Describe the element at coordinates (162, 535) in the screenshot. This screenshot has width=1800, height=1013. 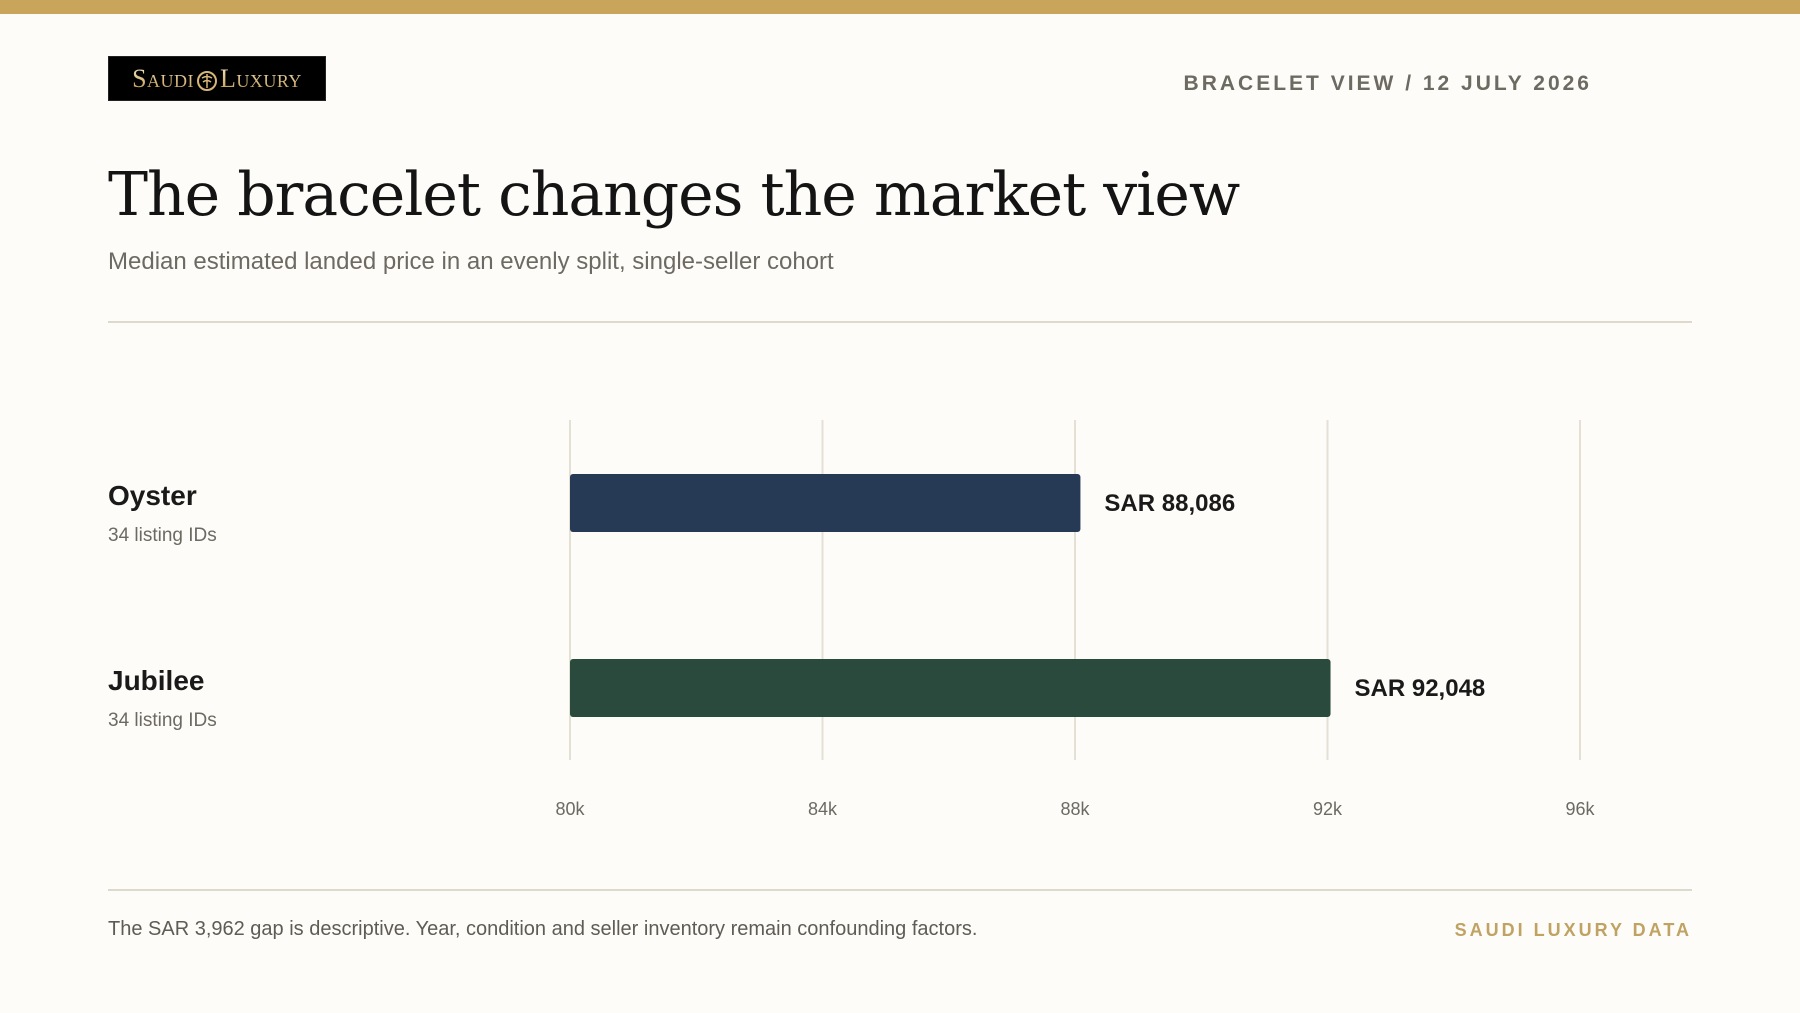
I see `row-count-oyster: 34 listing IDs` at that location.